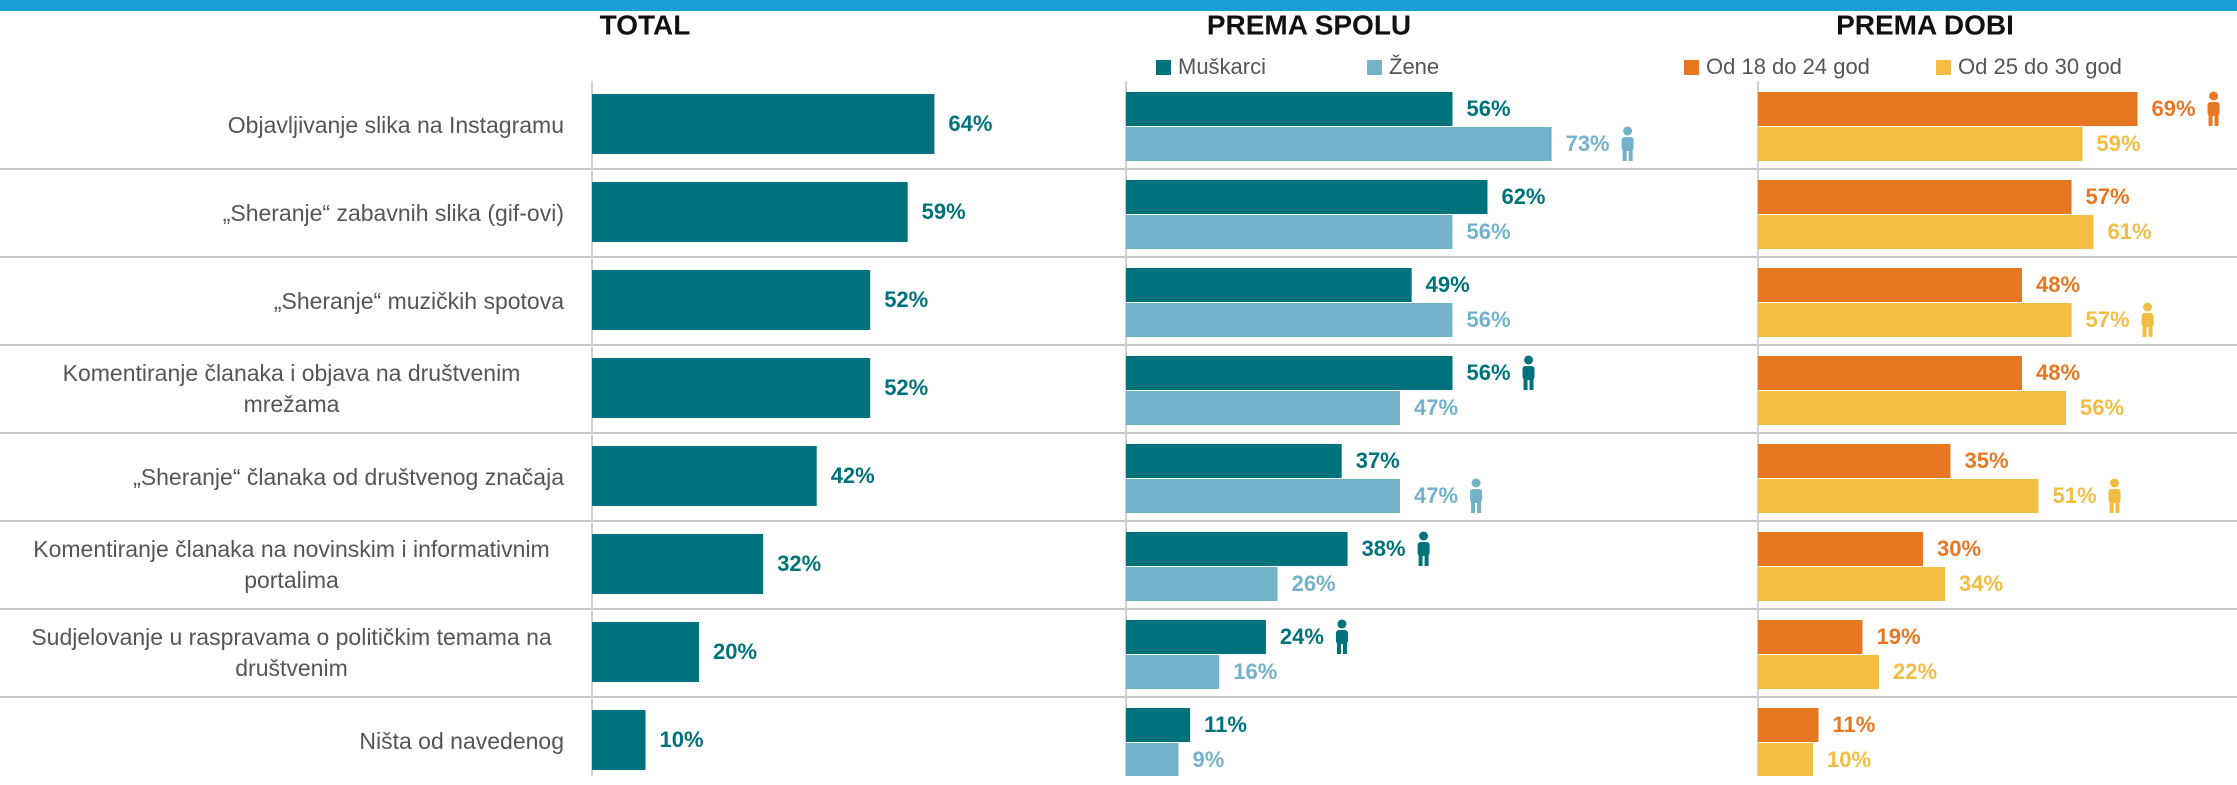 This screenshot has width=2237, height=785. Describe the element at coordinates (2130, 231) in the screenshot. I see `value-label: 61%` at that location.